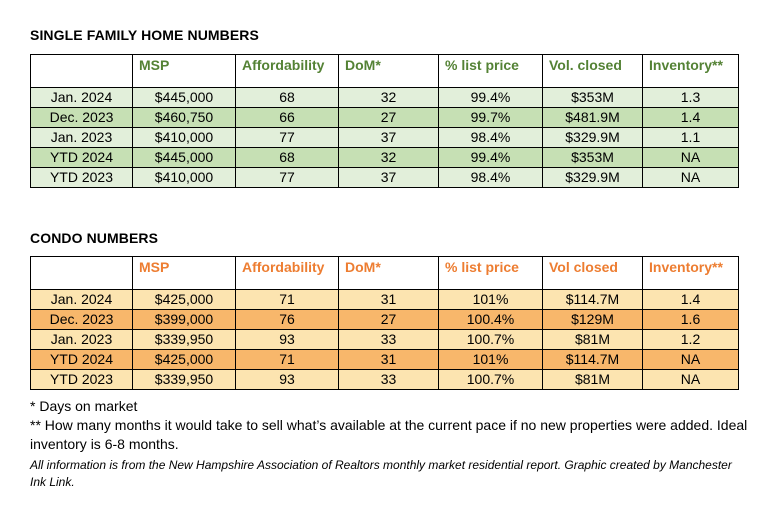  I want to click on header-vol-closed: Vol. closed, so click(592, 71).